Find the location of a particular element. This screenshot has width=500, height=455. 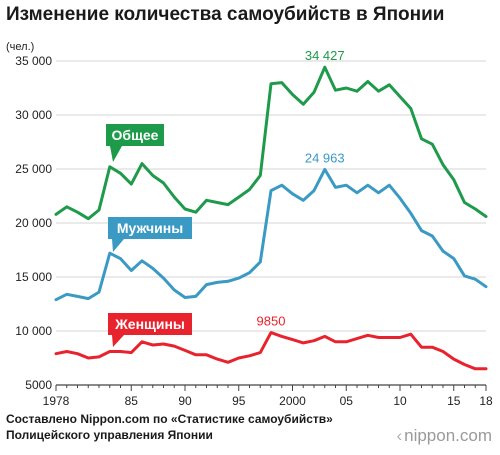

y-tick-label: 20 000 is located at coordinates (33, 223).